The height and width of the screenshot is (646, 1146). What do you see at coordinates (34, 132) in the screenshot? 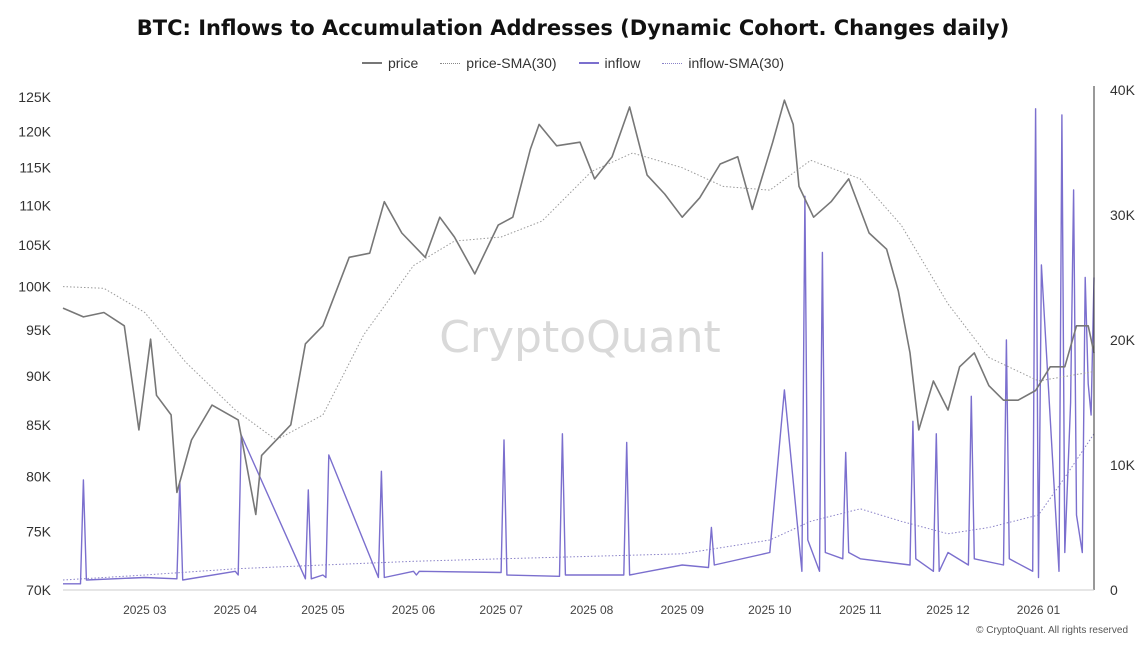
I see `y-left-tick-label: 120K` at bounding box center [34, 132].